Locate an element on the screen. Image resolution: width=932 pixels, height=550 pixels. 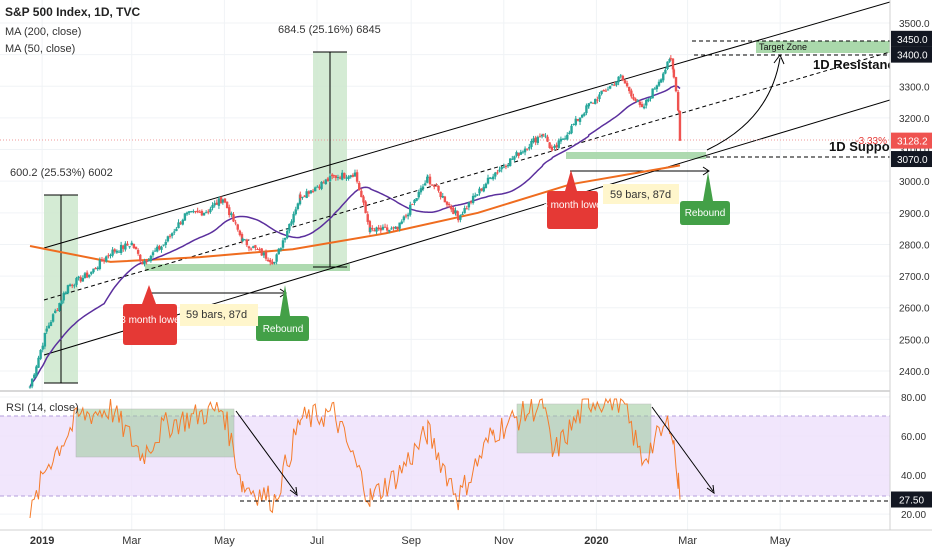
price-tag-label: 3400.0 is located at coordinates (912, 56).